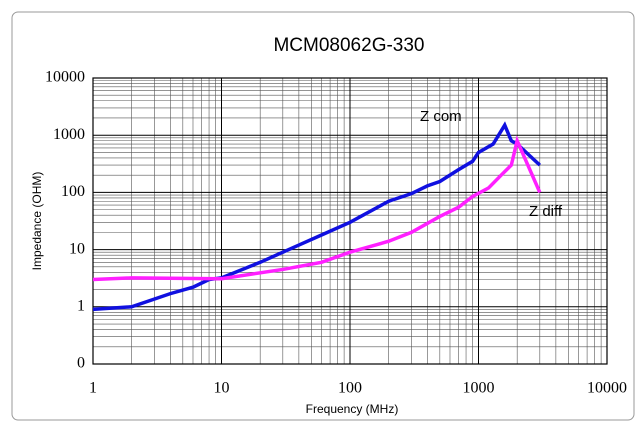 This screenshot has height=424, width=639. What do you see at coordinates (93, 388) in the screenshot?
I see `x-tick-label: 1` at bounding box center [93, 388].